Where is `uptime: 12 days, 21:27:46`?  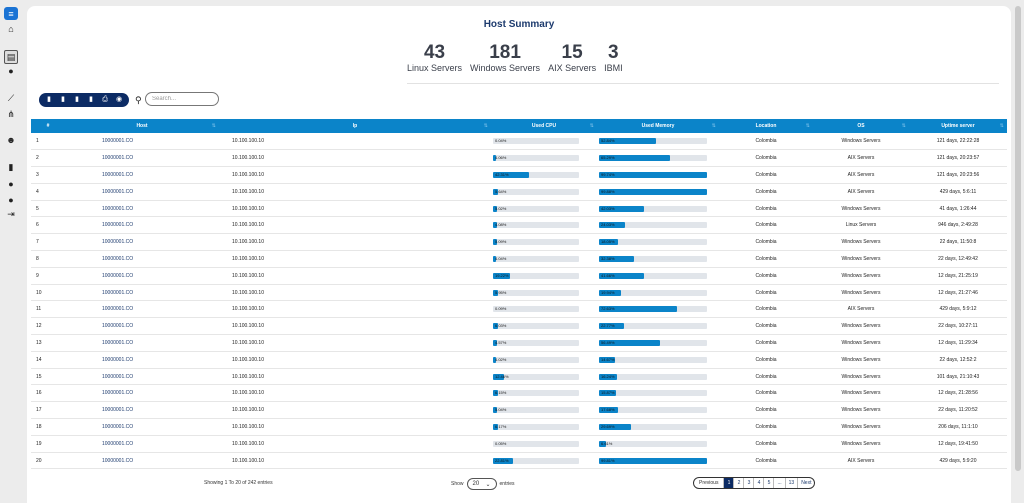
uptime: 12 days, 21:27:46 is located at coordinates (958, 292).